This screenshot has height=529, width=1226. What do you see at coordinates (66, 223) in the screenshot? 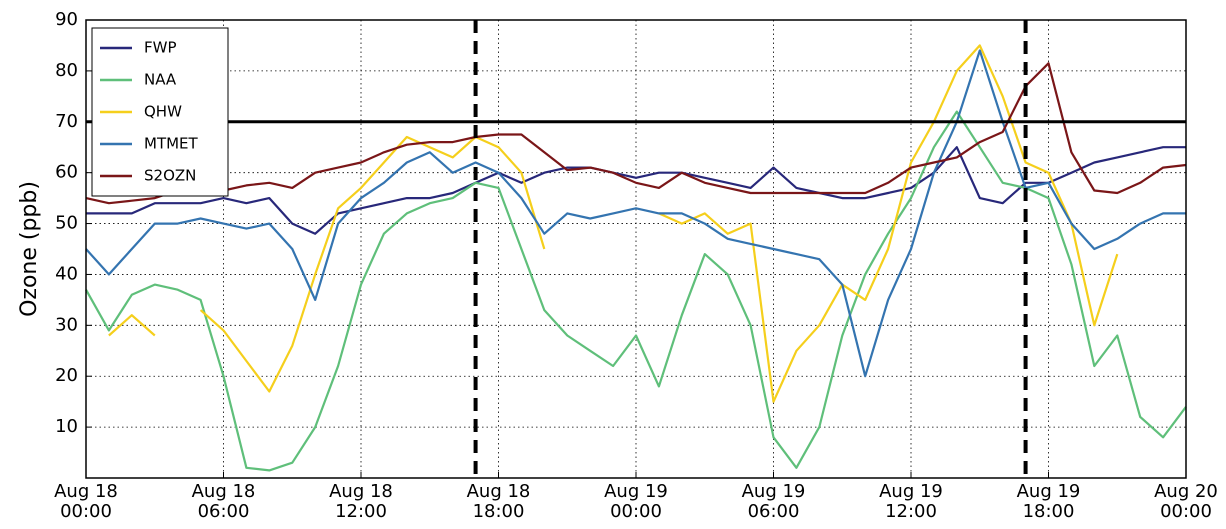
I see `y-tick-label: 50` at bounding box center [66, 223].